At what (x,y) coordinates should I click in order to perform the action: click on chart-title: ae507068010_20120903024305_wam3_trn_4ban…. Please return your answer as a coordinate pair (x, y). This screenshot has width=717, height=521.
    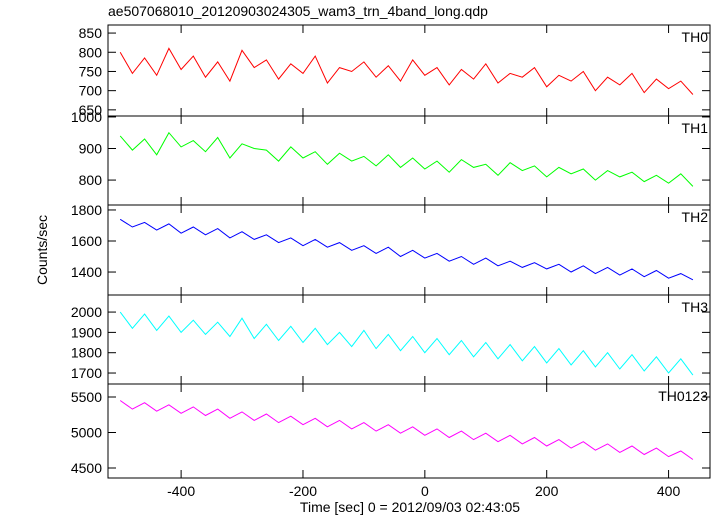
    Looking at the image, I should click on (298, 11).